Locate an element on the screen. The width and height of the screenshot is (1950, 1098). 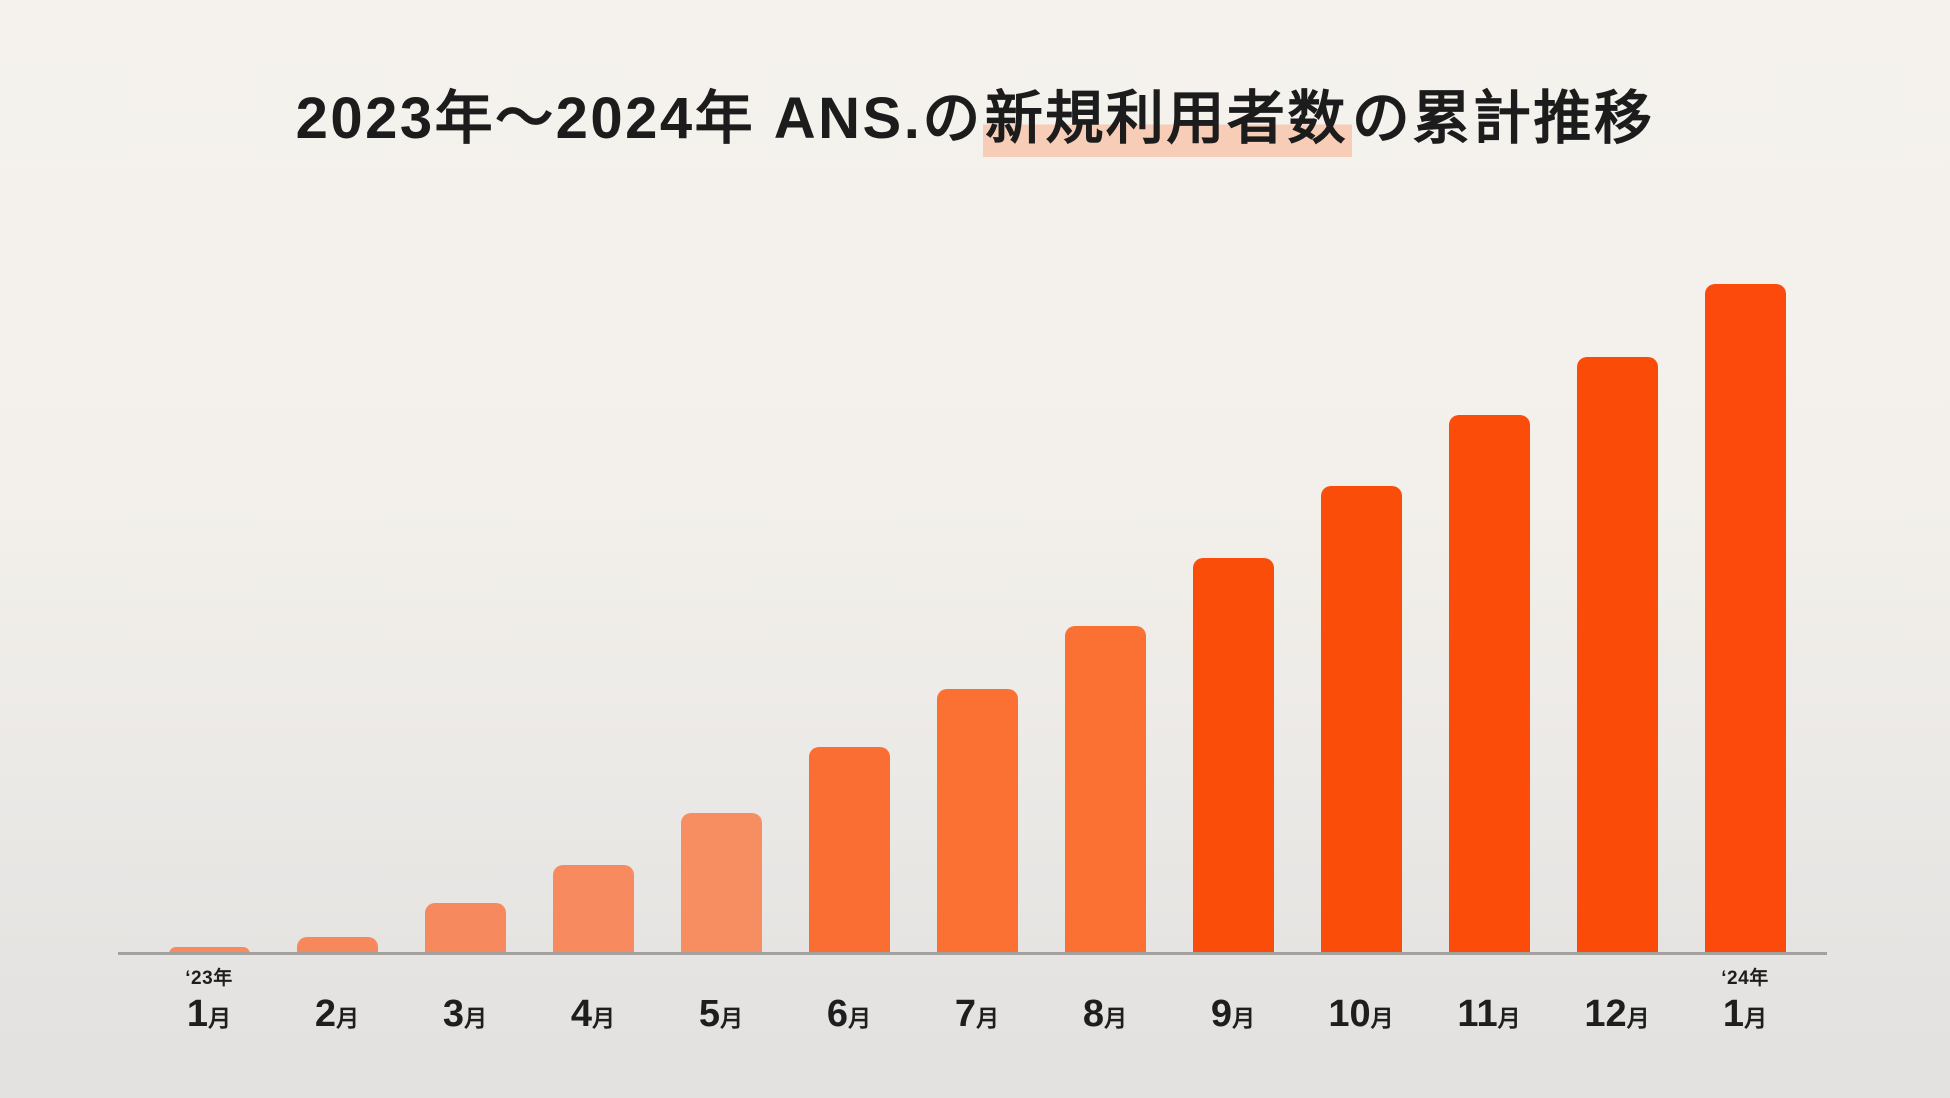
bar-1-1月 is located at coordinates (209, 950).